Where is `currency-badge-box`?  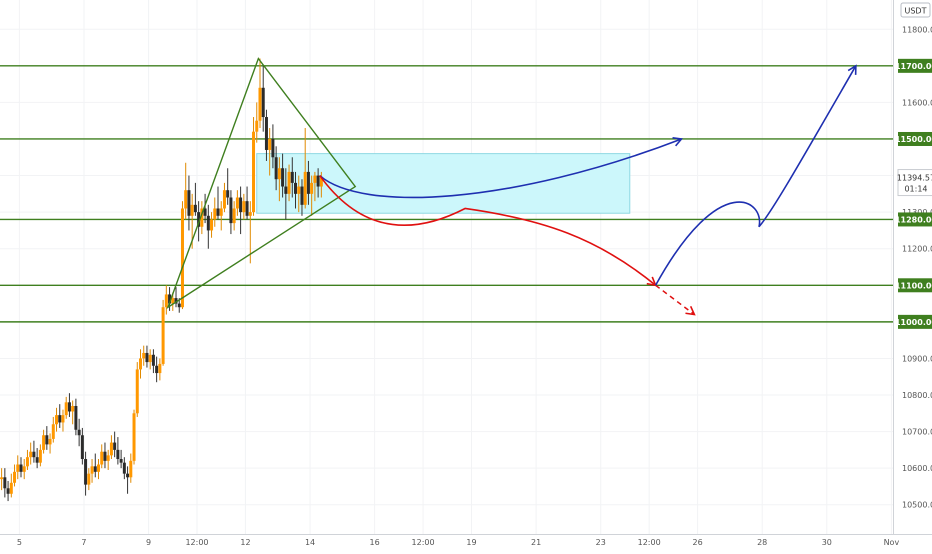
currency-badge-box is located at coordinates (915, 10).